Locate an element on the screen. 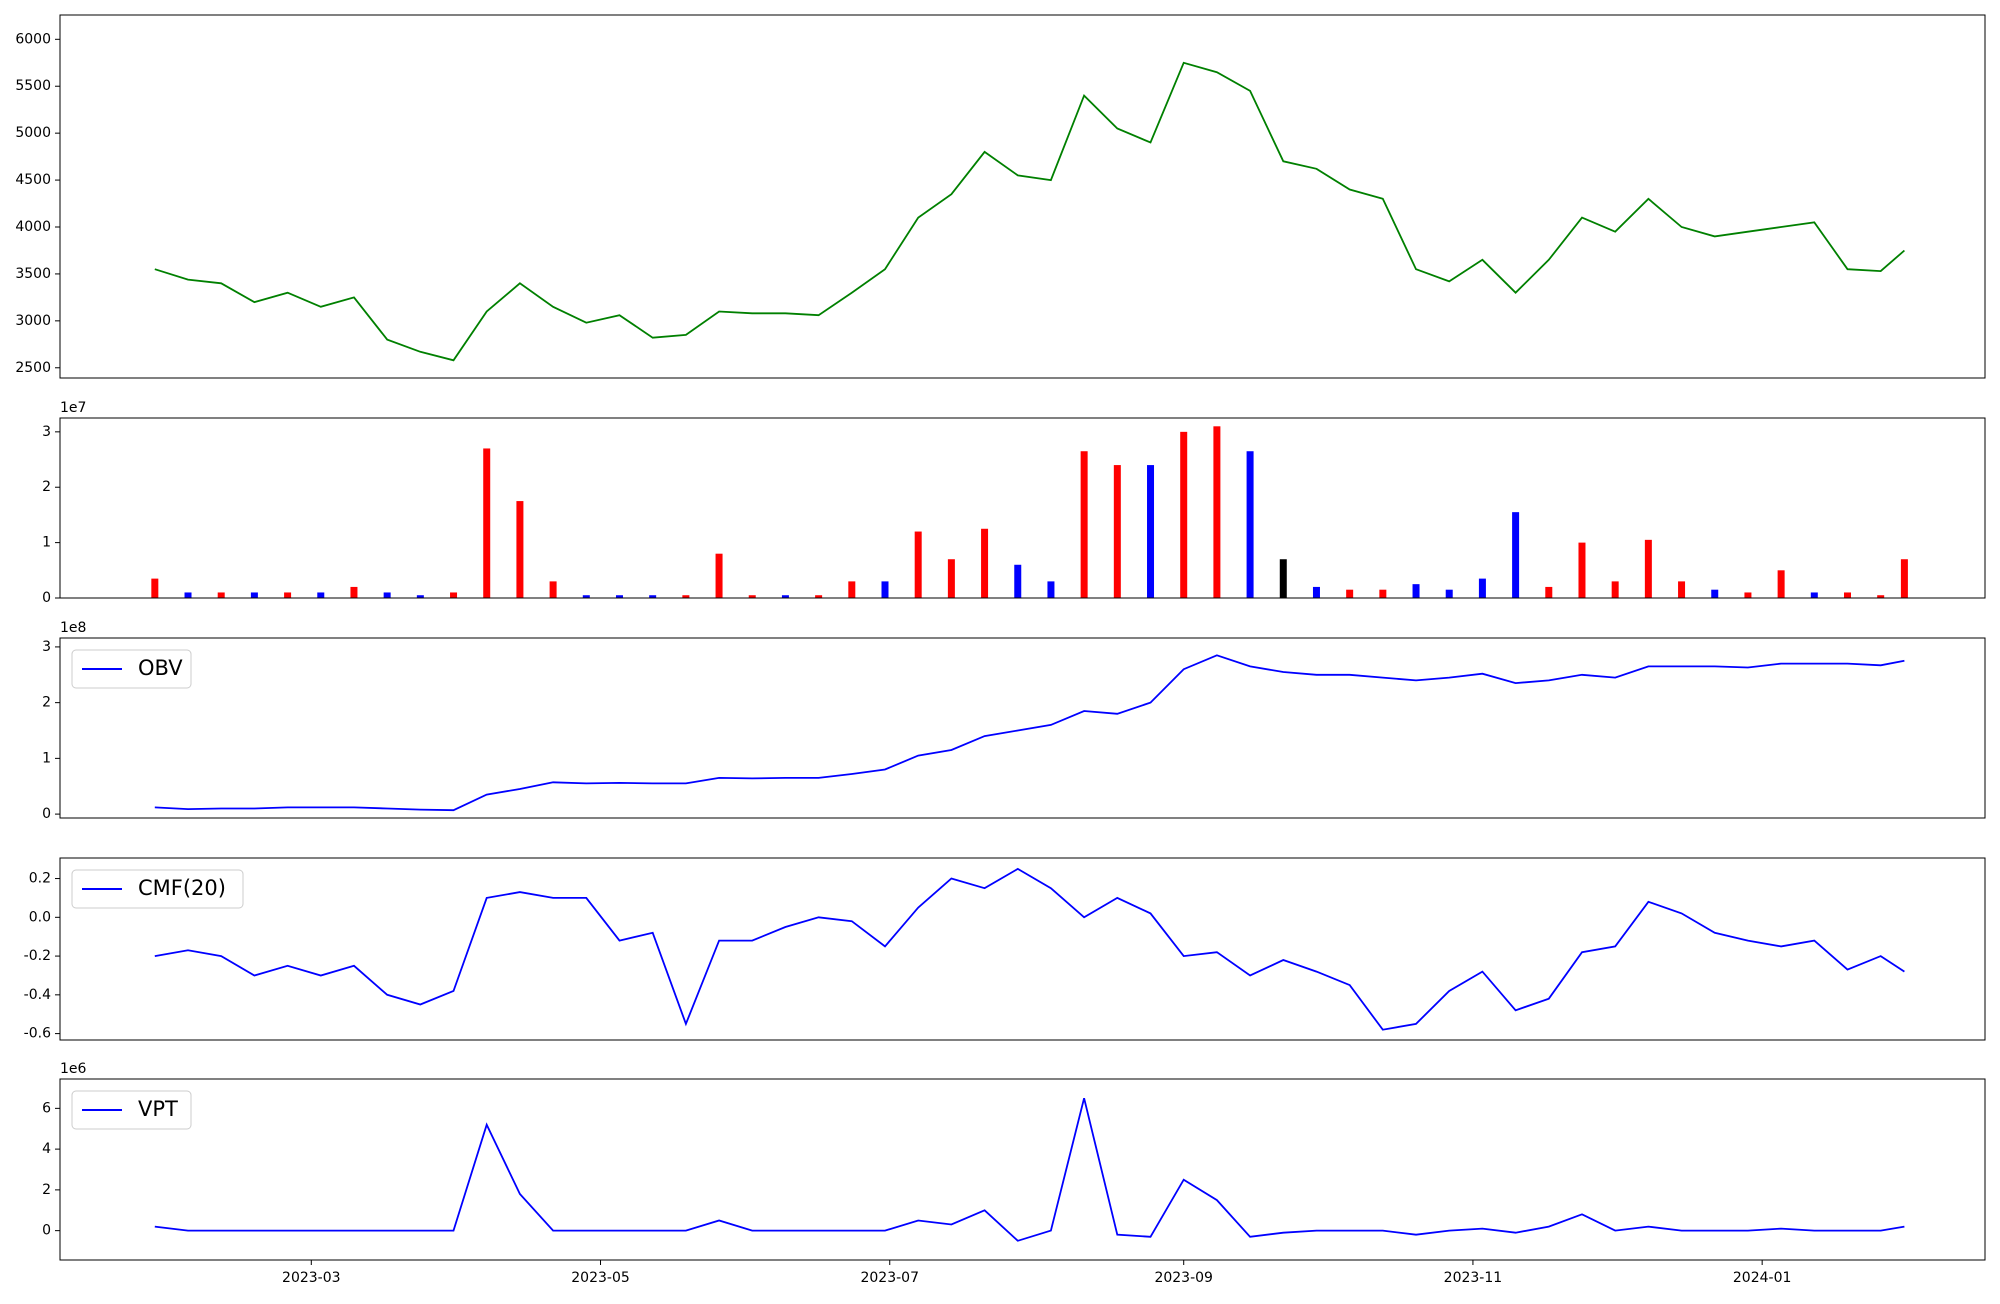 Image resolution: width=2000 pixels, height=1304 pixels. axis-offset-label: 1e6 is located at coordinates (73, 1069).